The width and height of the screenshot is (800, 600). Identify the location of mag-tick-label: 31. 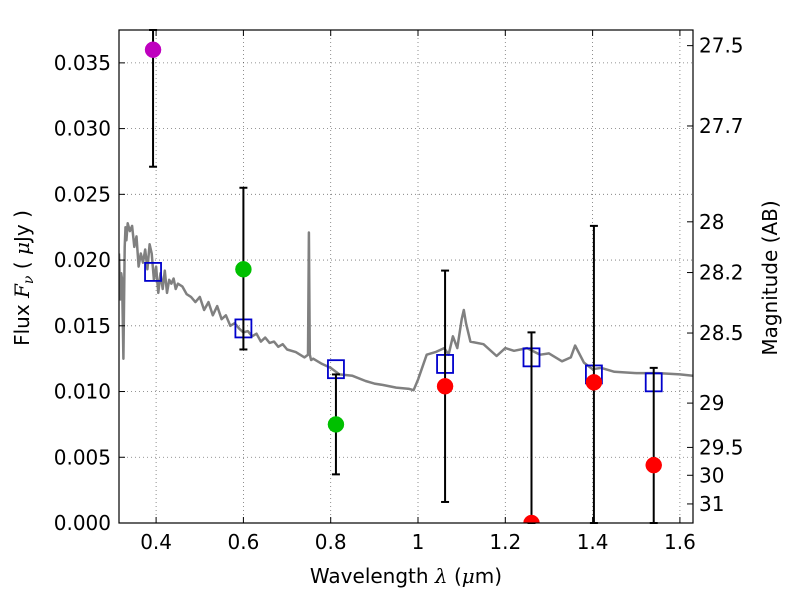
(711, 504).